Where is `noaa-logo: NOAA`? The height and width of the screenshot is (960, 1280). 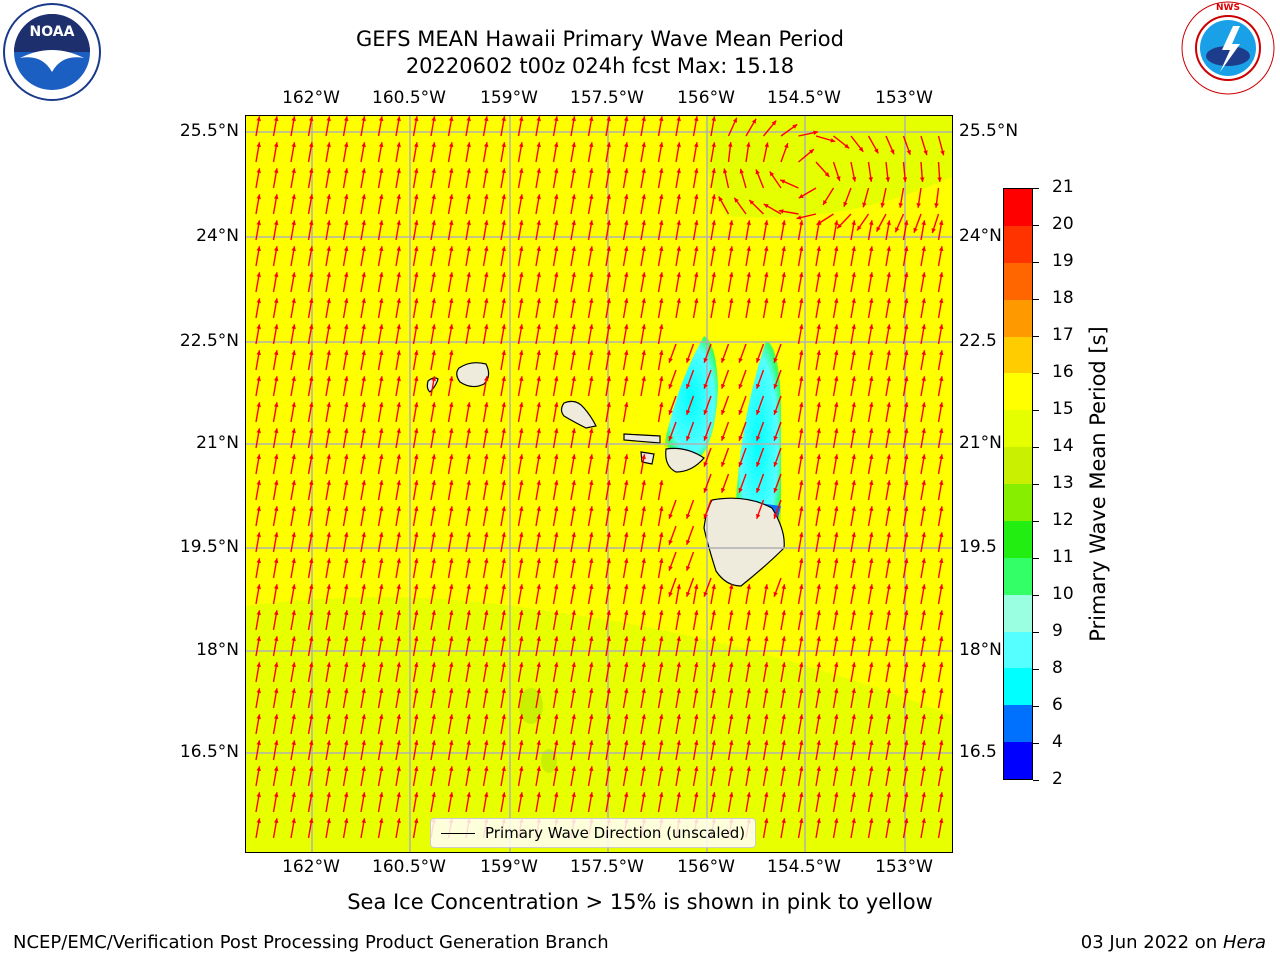
noaa-logo: NOAA is located at coordinates (52, 52).